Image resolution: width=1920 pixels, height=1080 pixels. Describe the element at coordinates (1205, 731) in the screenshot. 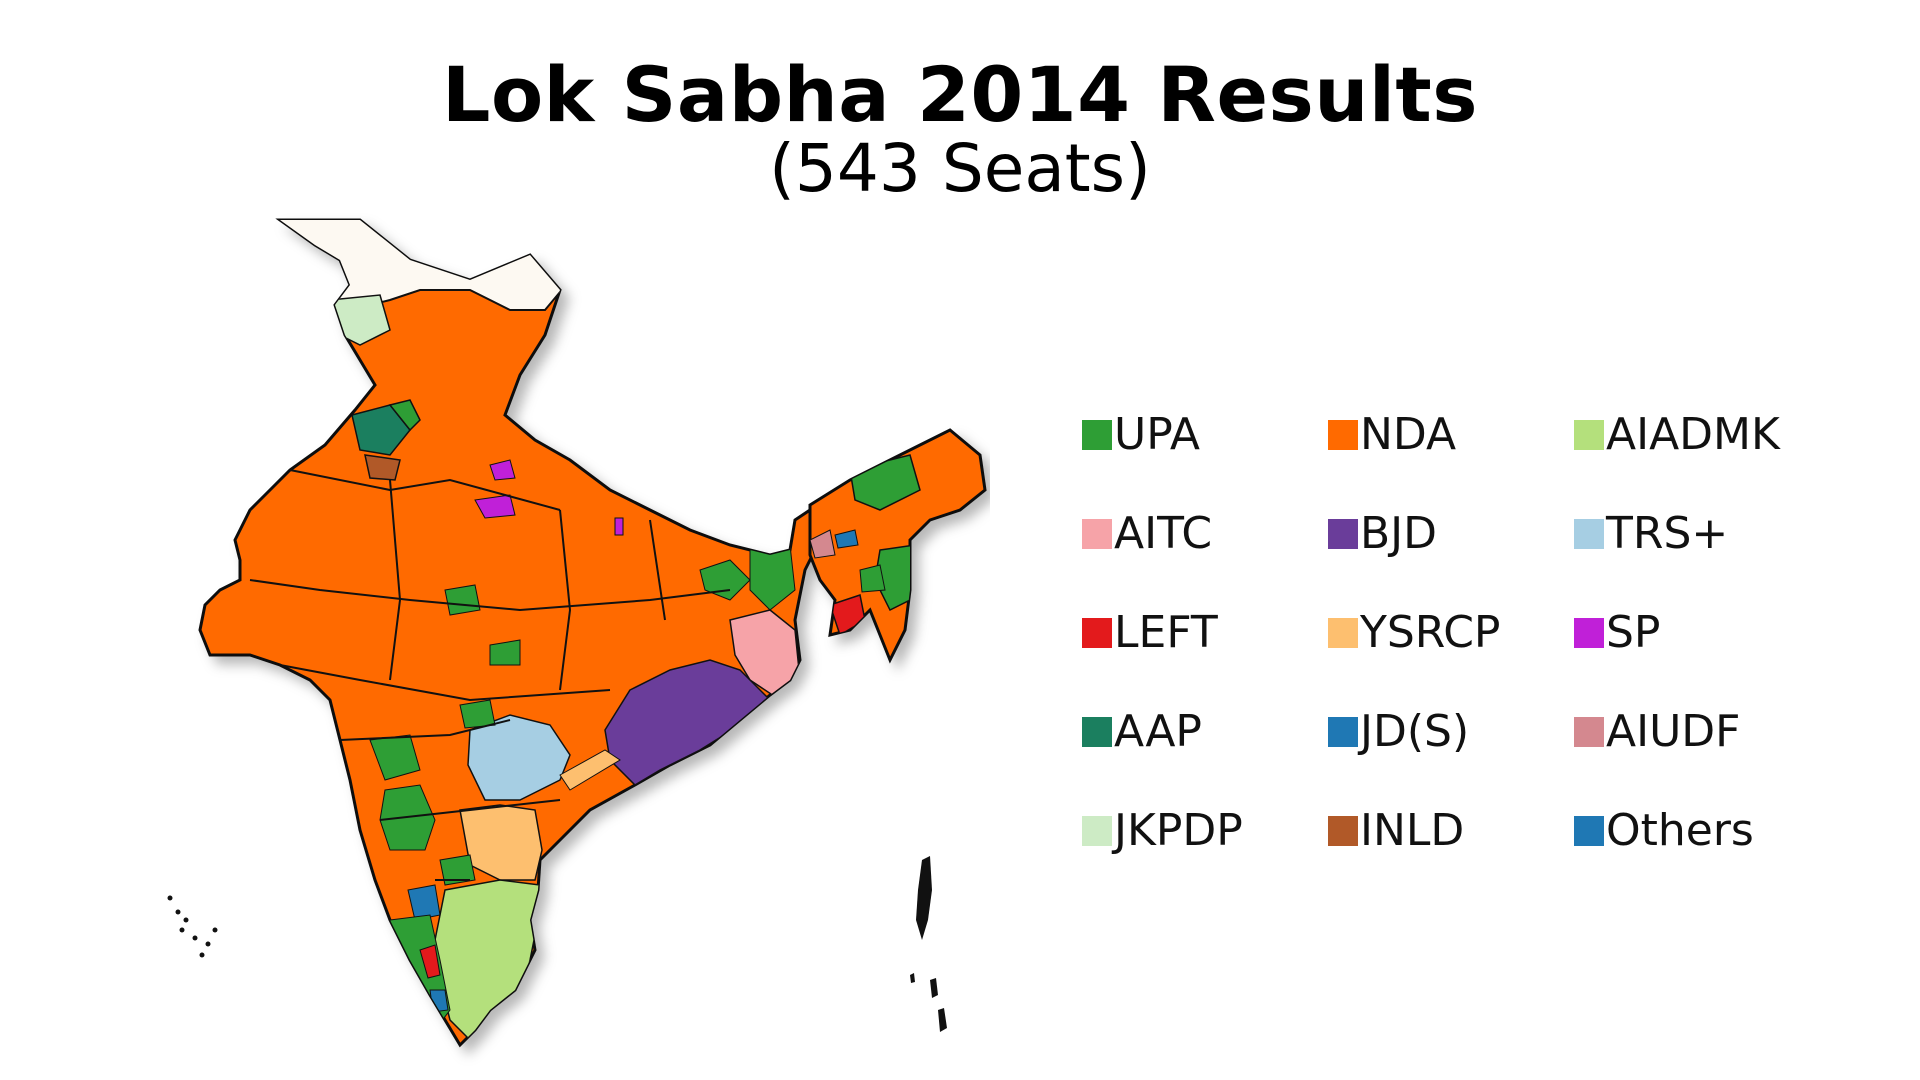

I see `legend-item: AAP` at that location.